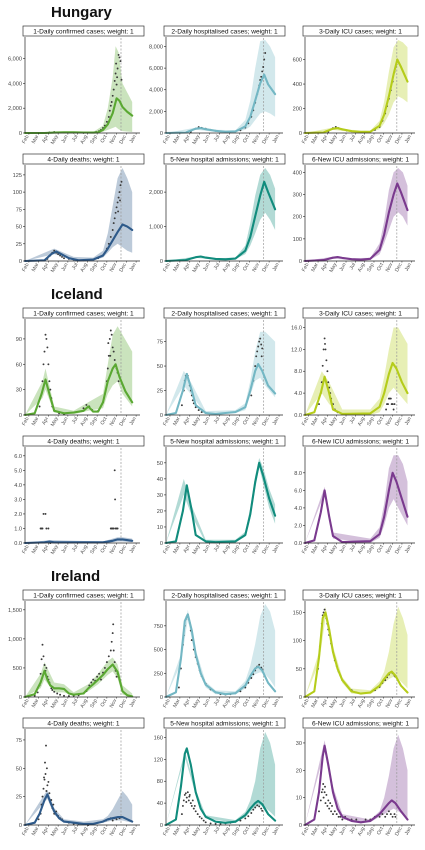 The width and height of the screenshot is (425, 850). What do you see at coordinates (297, 61) in the screenshot?
I see `y-tick-label: 600` at bounding box center [297, 61].